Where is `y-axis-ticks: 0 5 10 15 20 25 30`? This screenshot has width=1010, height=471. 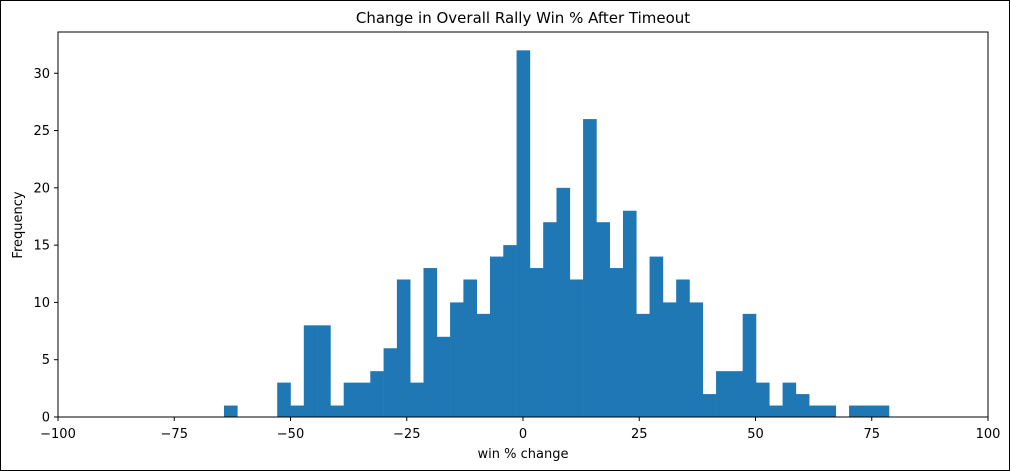 y-axis-ticks: 0 5 10 15 20 25 30 is located at coordinates (45, 246).